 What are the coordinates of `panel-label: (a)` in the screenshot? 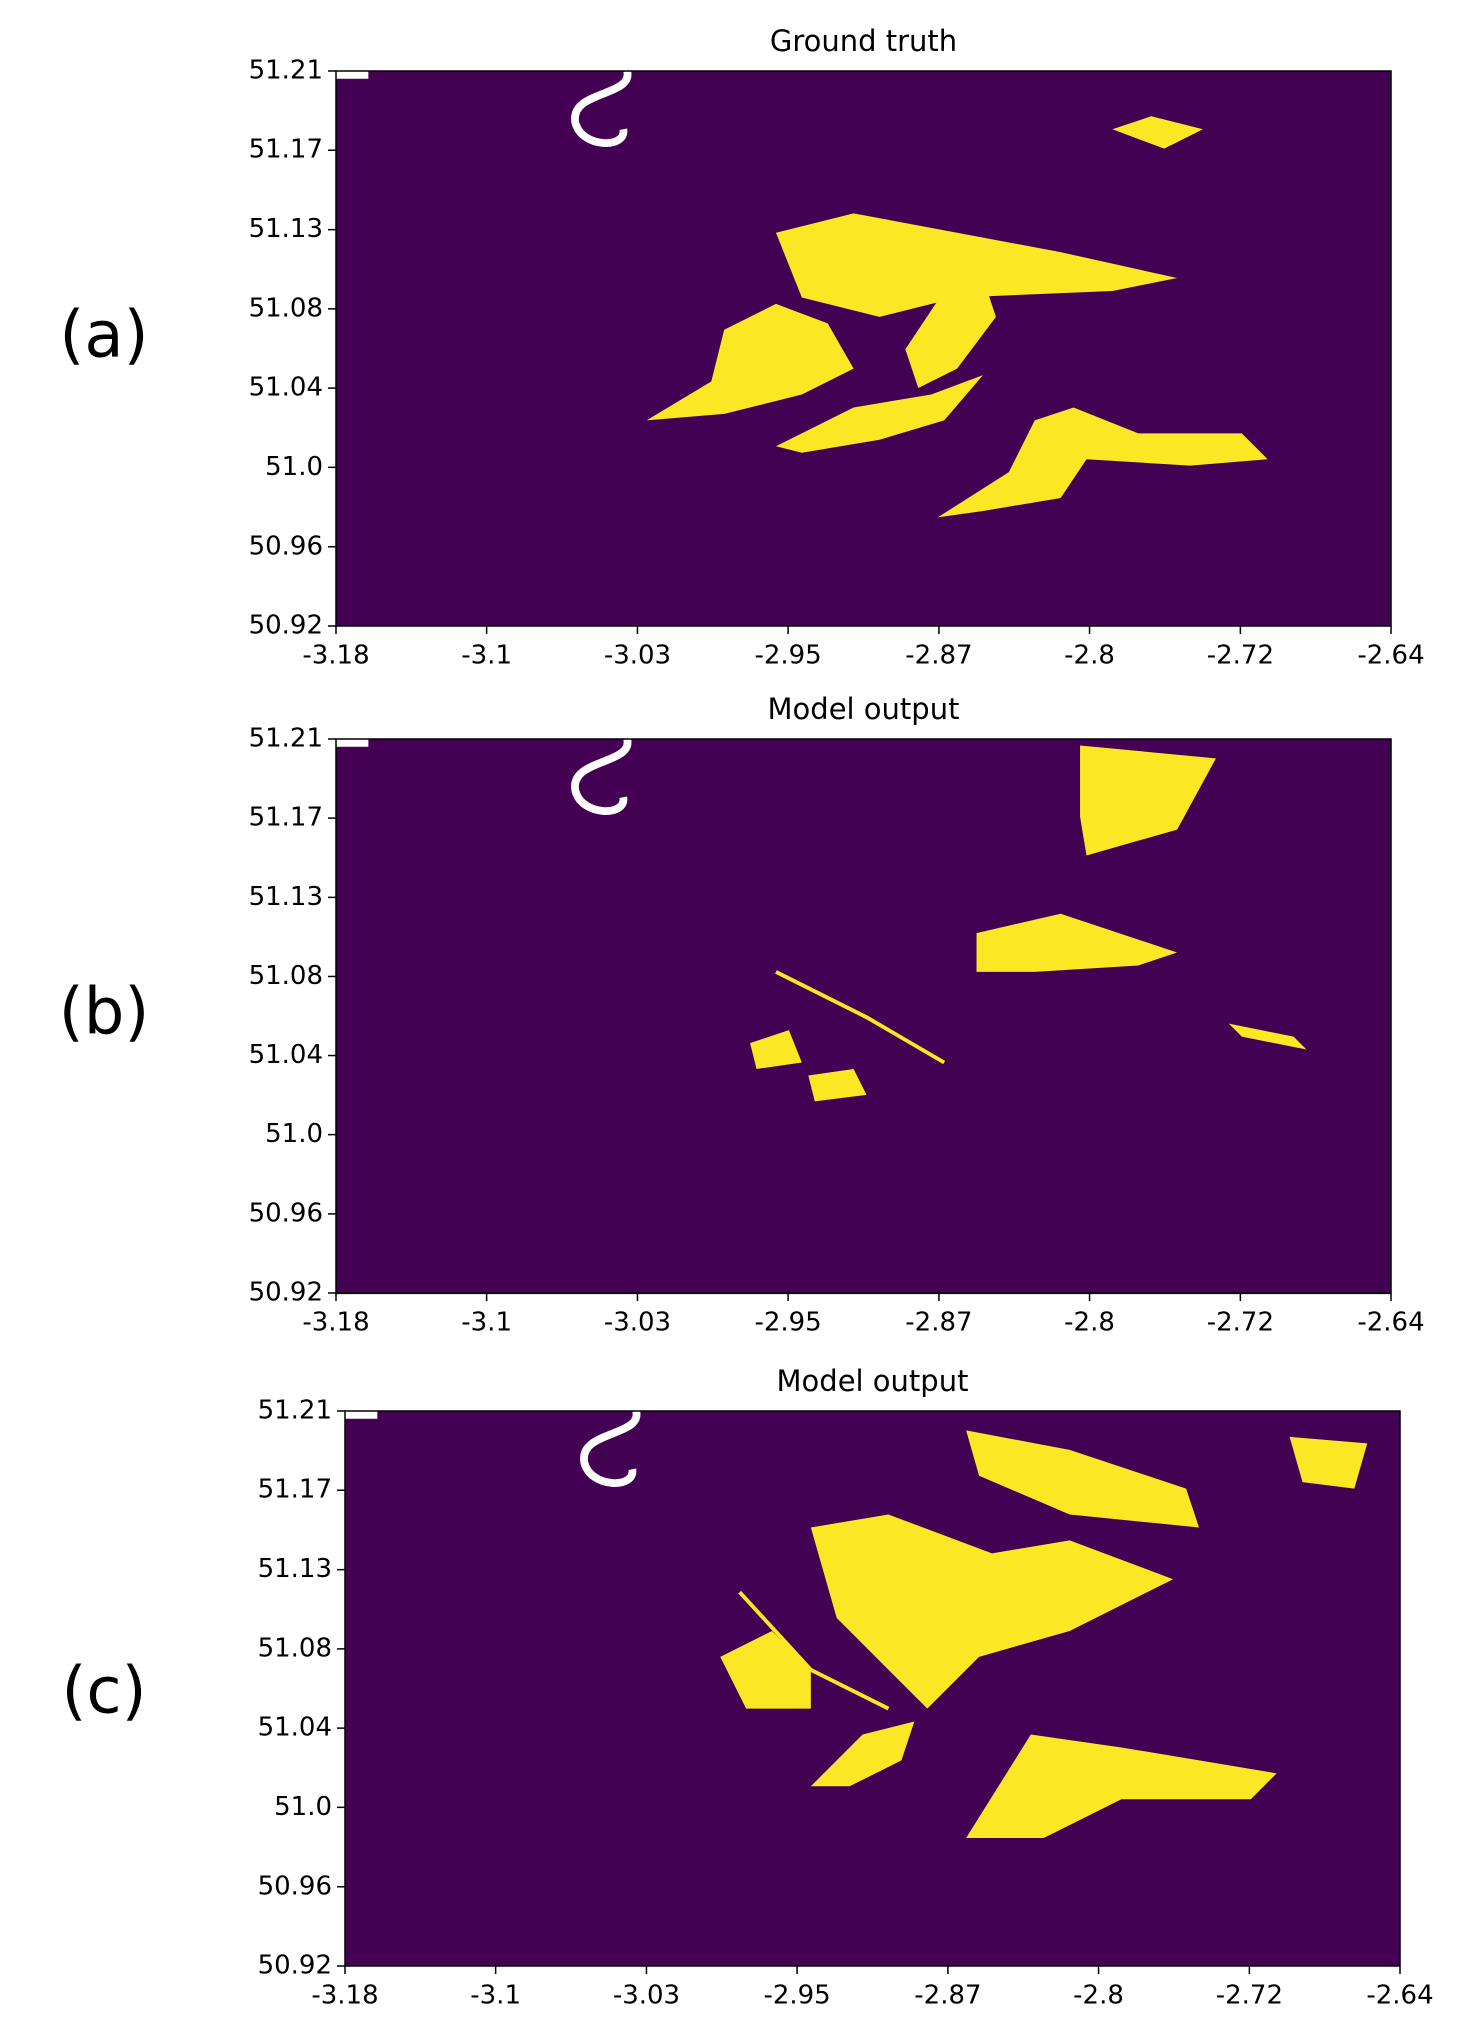 It's located at (103, 336).